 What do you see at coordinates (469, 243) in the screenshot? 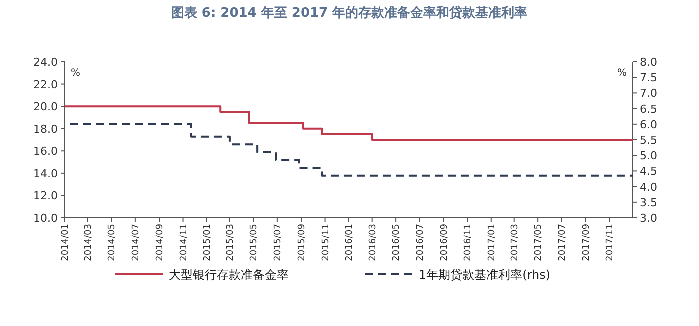
I see `x-tick-label: 2016/11` at bounding box center [469, 243].